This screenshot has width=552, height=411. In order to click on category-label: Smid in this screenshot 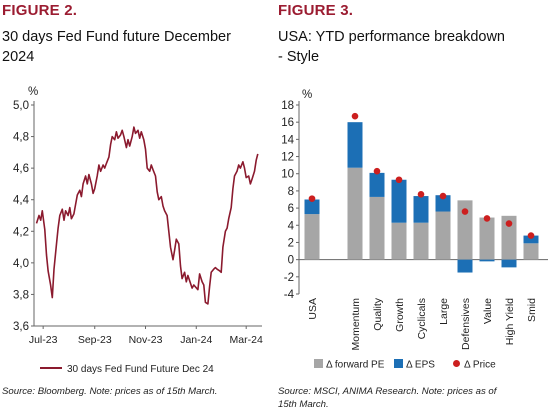, I will do `click(532, 310)`.